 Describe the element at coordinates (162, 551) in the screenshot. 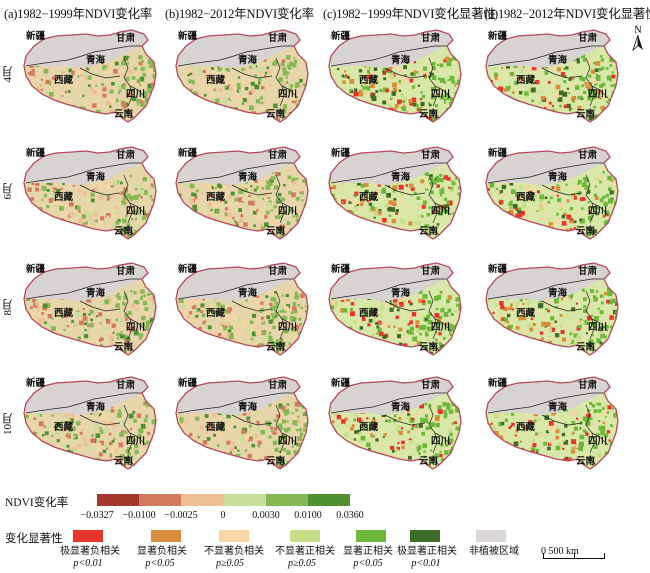

I see `sig-label: 显著负相关` at that location.